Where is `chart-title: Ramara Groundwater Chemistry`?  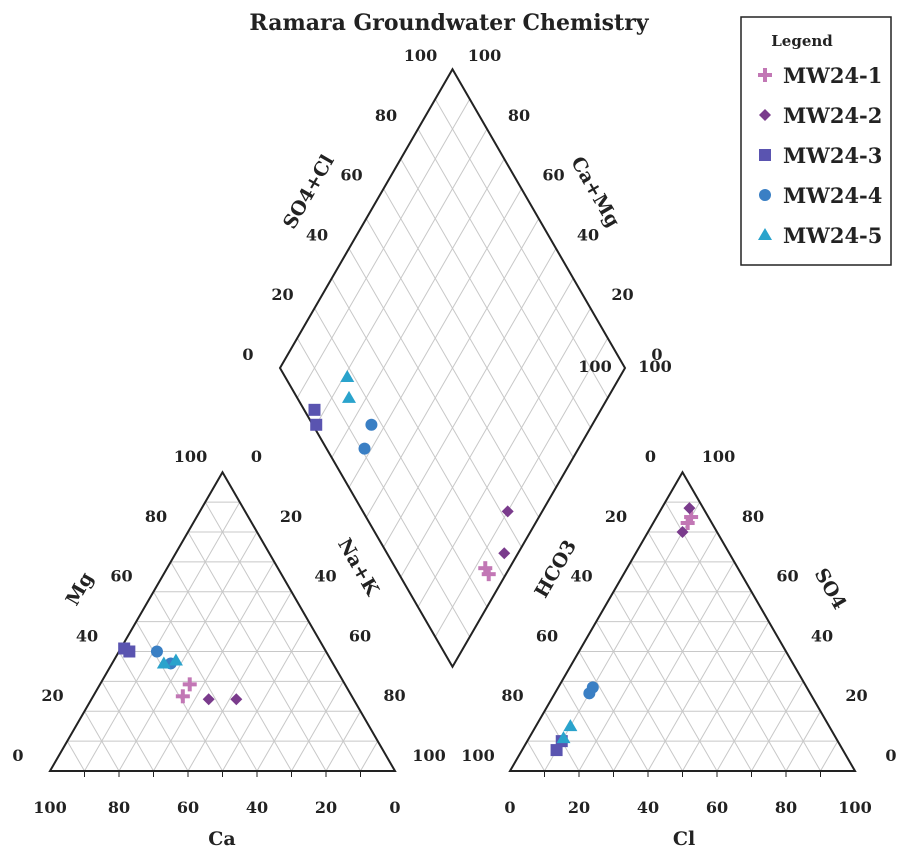
chart-title: Ramara Groundwater Chemistry is located at coordinates (449, 23).